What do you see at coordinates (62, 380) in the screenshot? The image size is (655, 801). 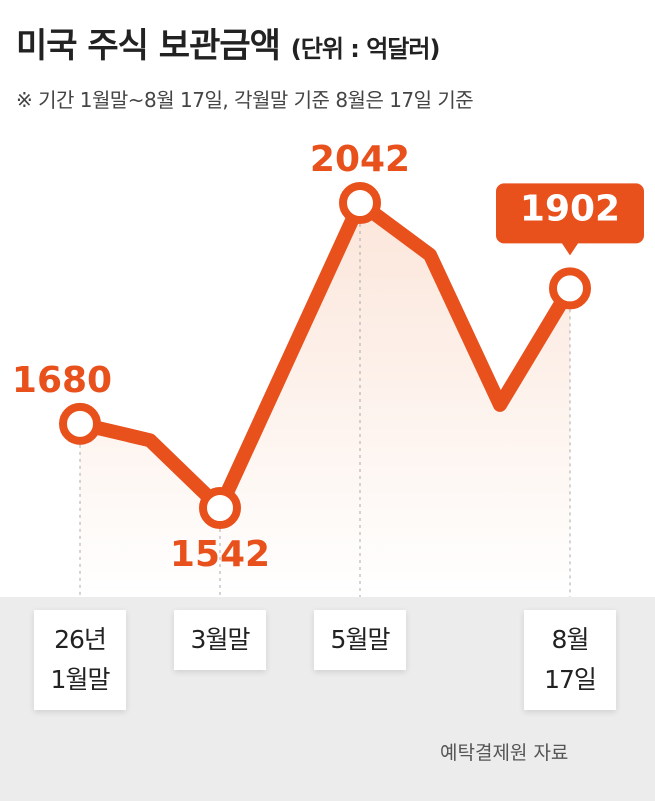 I see `value-label: 1680` at bounding box center [62, 380].